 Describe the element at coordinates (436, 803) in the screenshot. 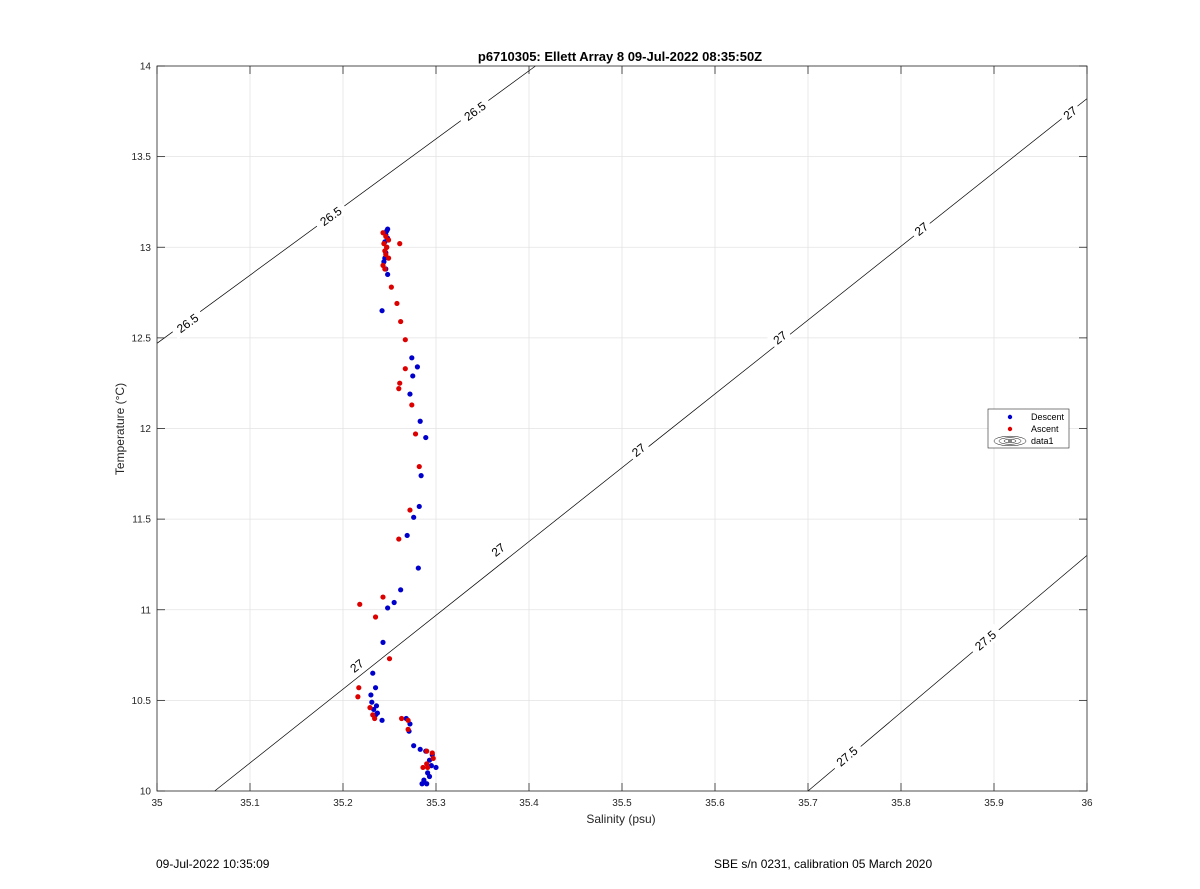

I see `x-tick-label: 35.3` at that location.